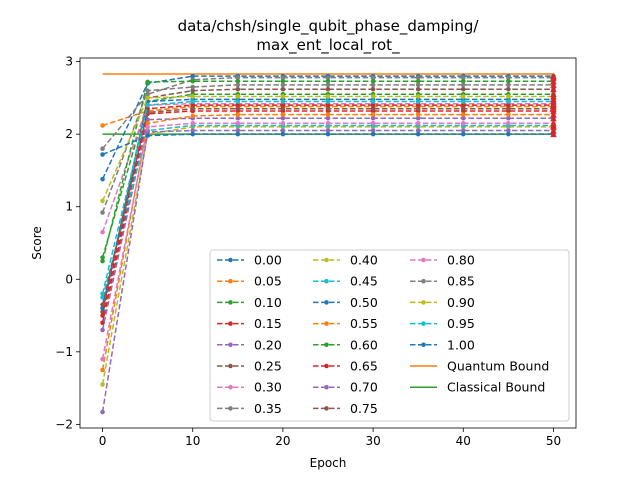  I want to click on legend-label: 0.80, so click(461, 260).